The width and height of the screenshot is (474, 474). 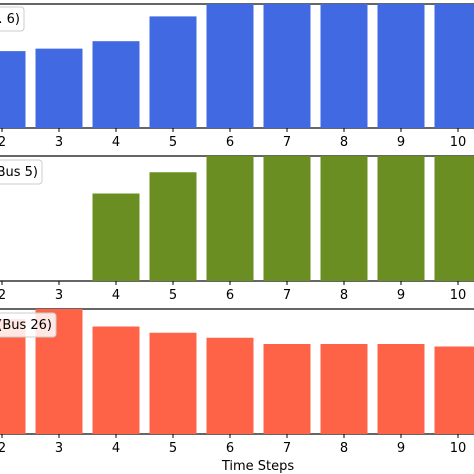 What do you see at coordinates (258, 466) in the screenshot?
I see `x-axis-label: Time Steps` at bounding box center [258, 466].